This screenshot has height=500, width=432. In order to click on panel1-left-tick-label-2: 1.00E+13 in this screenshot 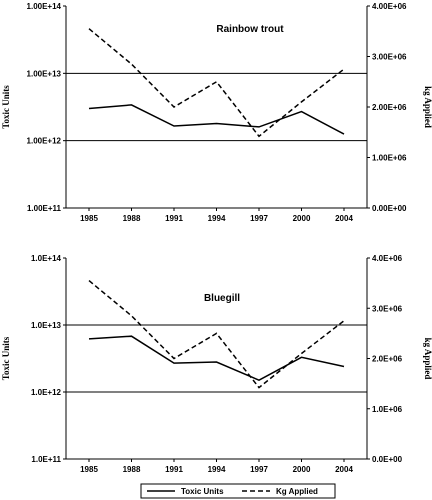, I will do `click(44, 73)`.